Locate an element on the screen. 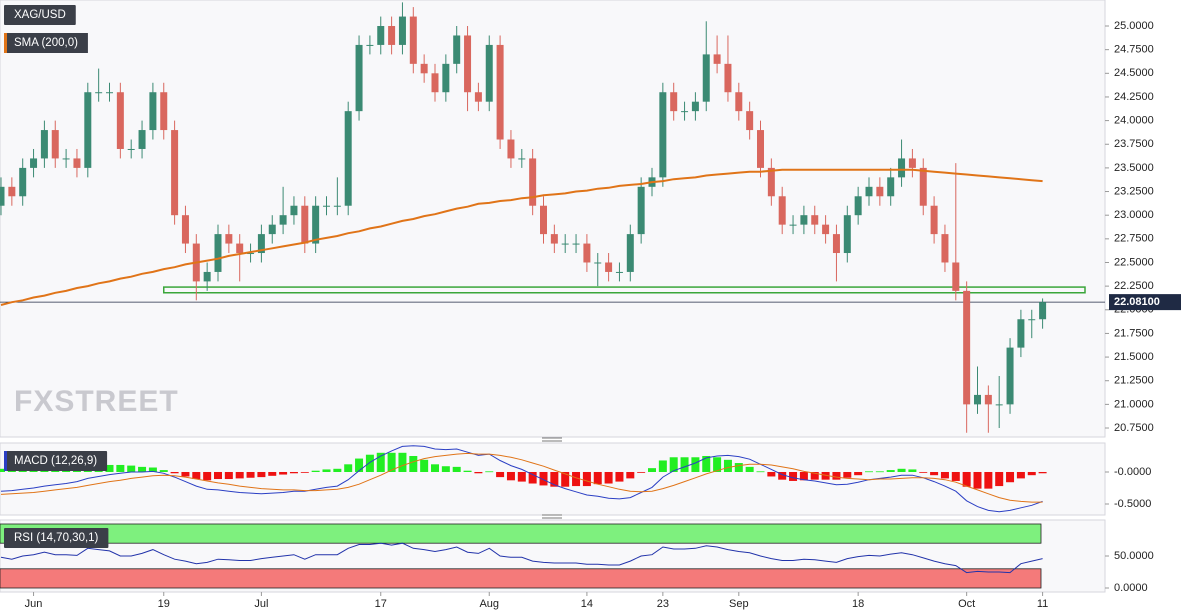  y-tick-label: 21.0000 is located at coordinates (1134, 404).